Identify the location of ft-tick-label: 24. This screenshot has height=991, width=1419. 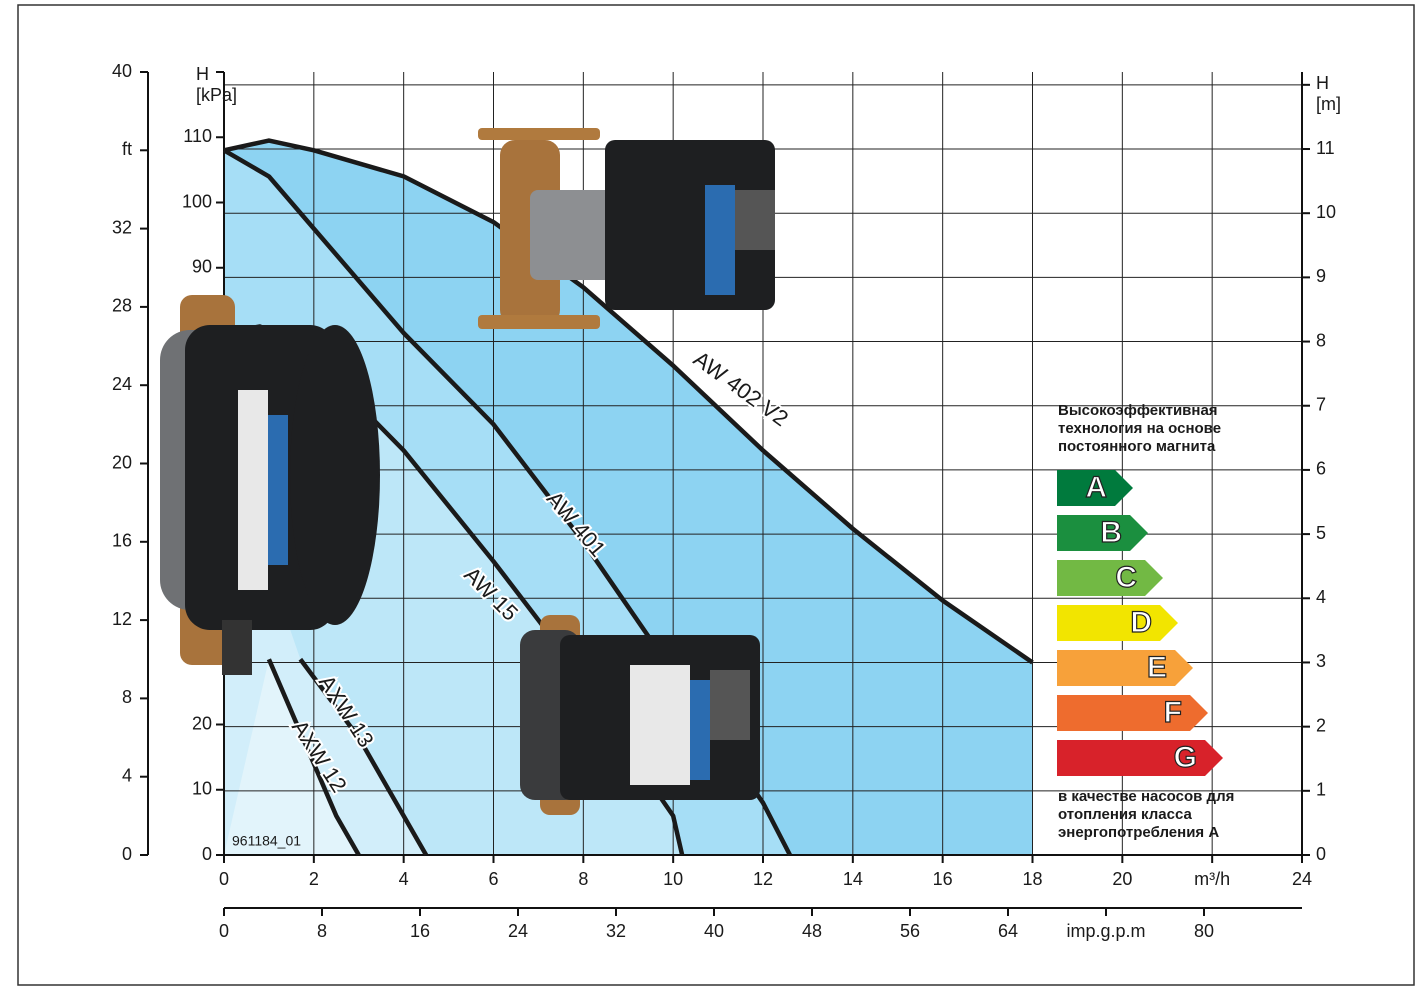
(122, 384).